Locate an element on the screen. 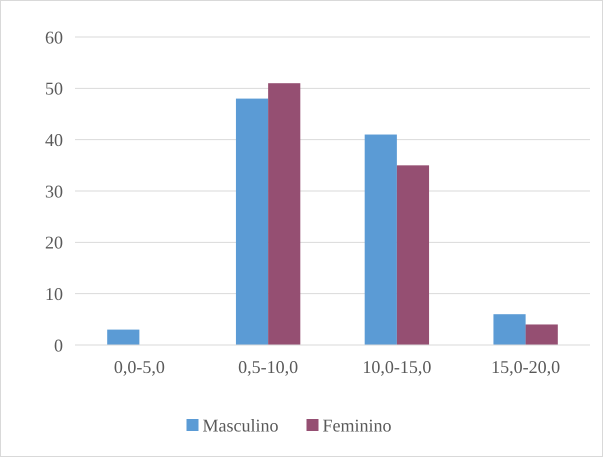  y-tick-label: 40 is located at coordinates (54, 140).